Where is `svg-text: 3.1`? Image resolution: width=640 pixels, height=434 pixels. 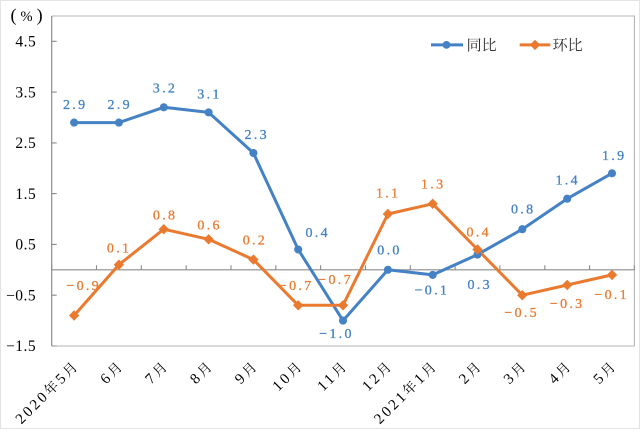 svg-text: 3.1 is located at coordinates (209, 95).